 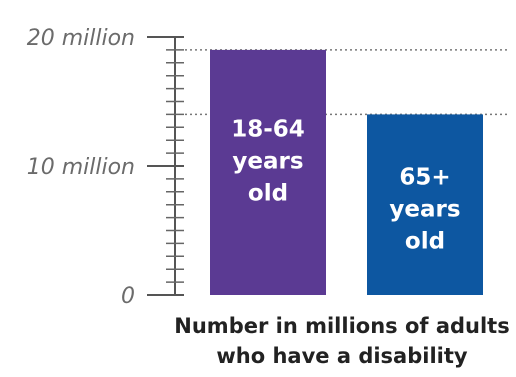 What do you see at coordinates (81, 167) in the screenshot?
I see `y-tick-label: 10 million` at bounding box center [81, 167].